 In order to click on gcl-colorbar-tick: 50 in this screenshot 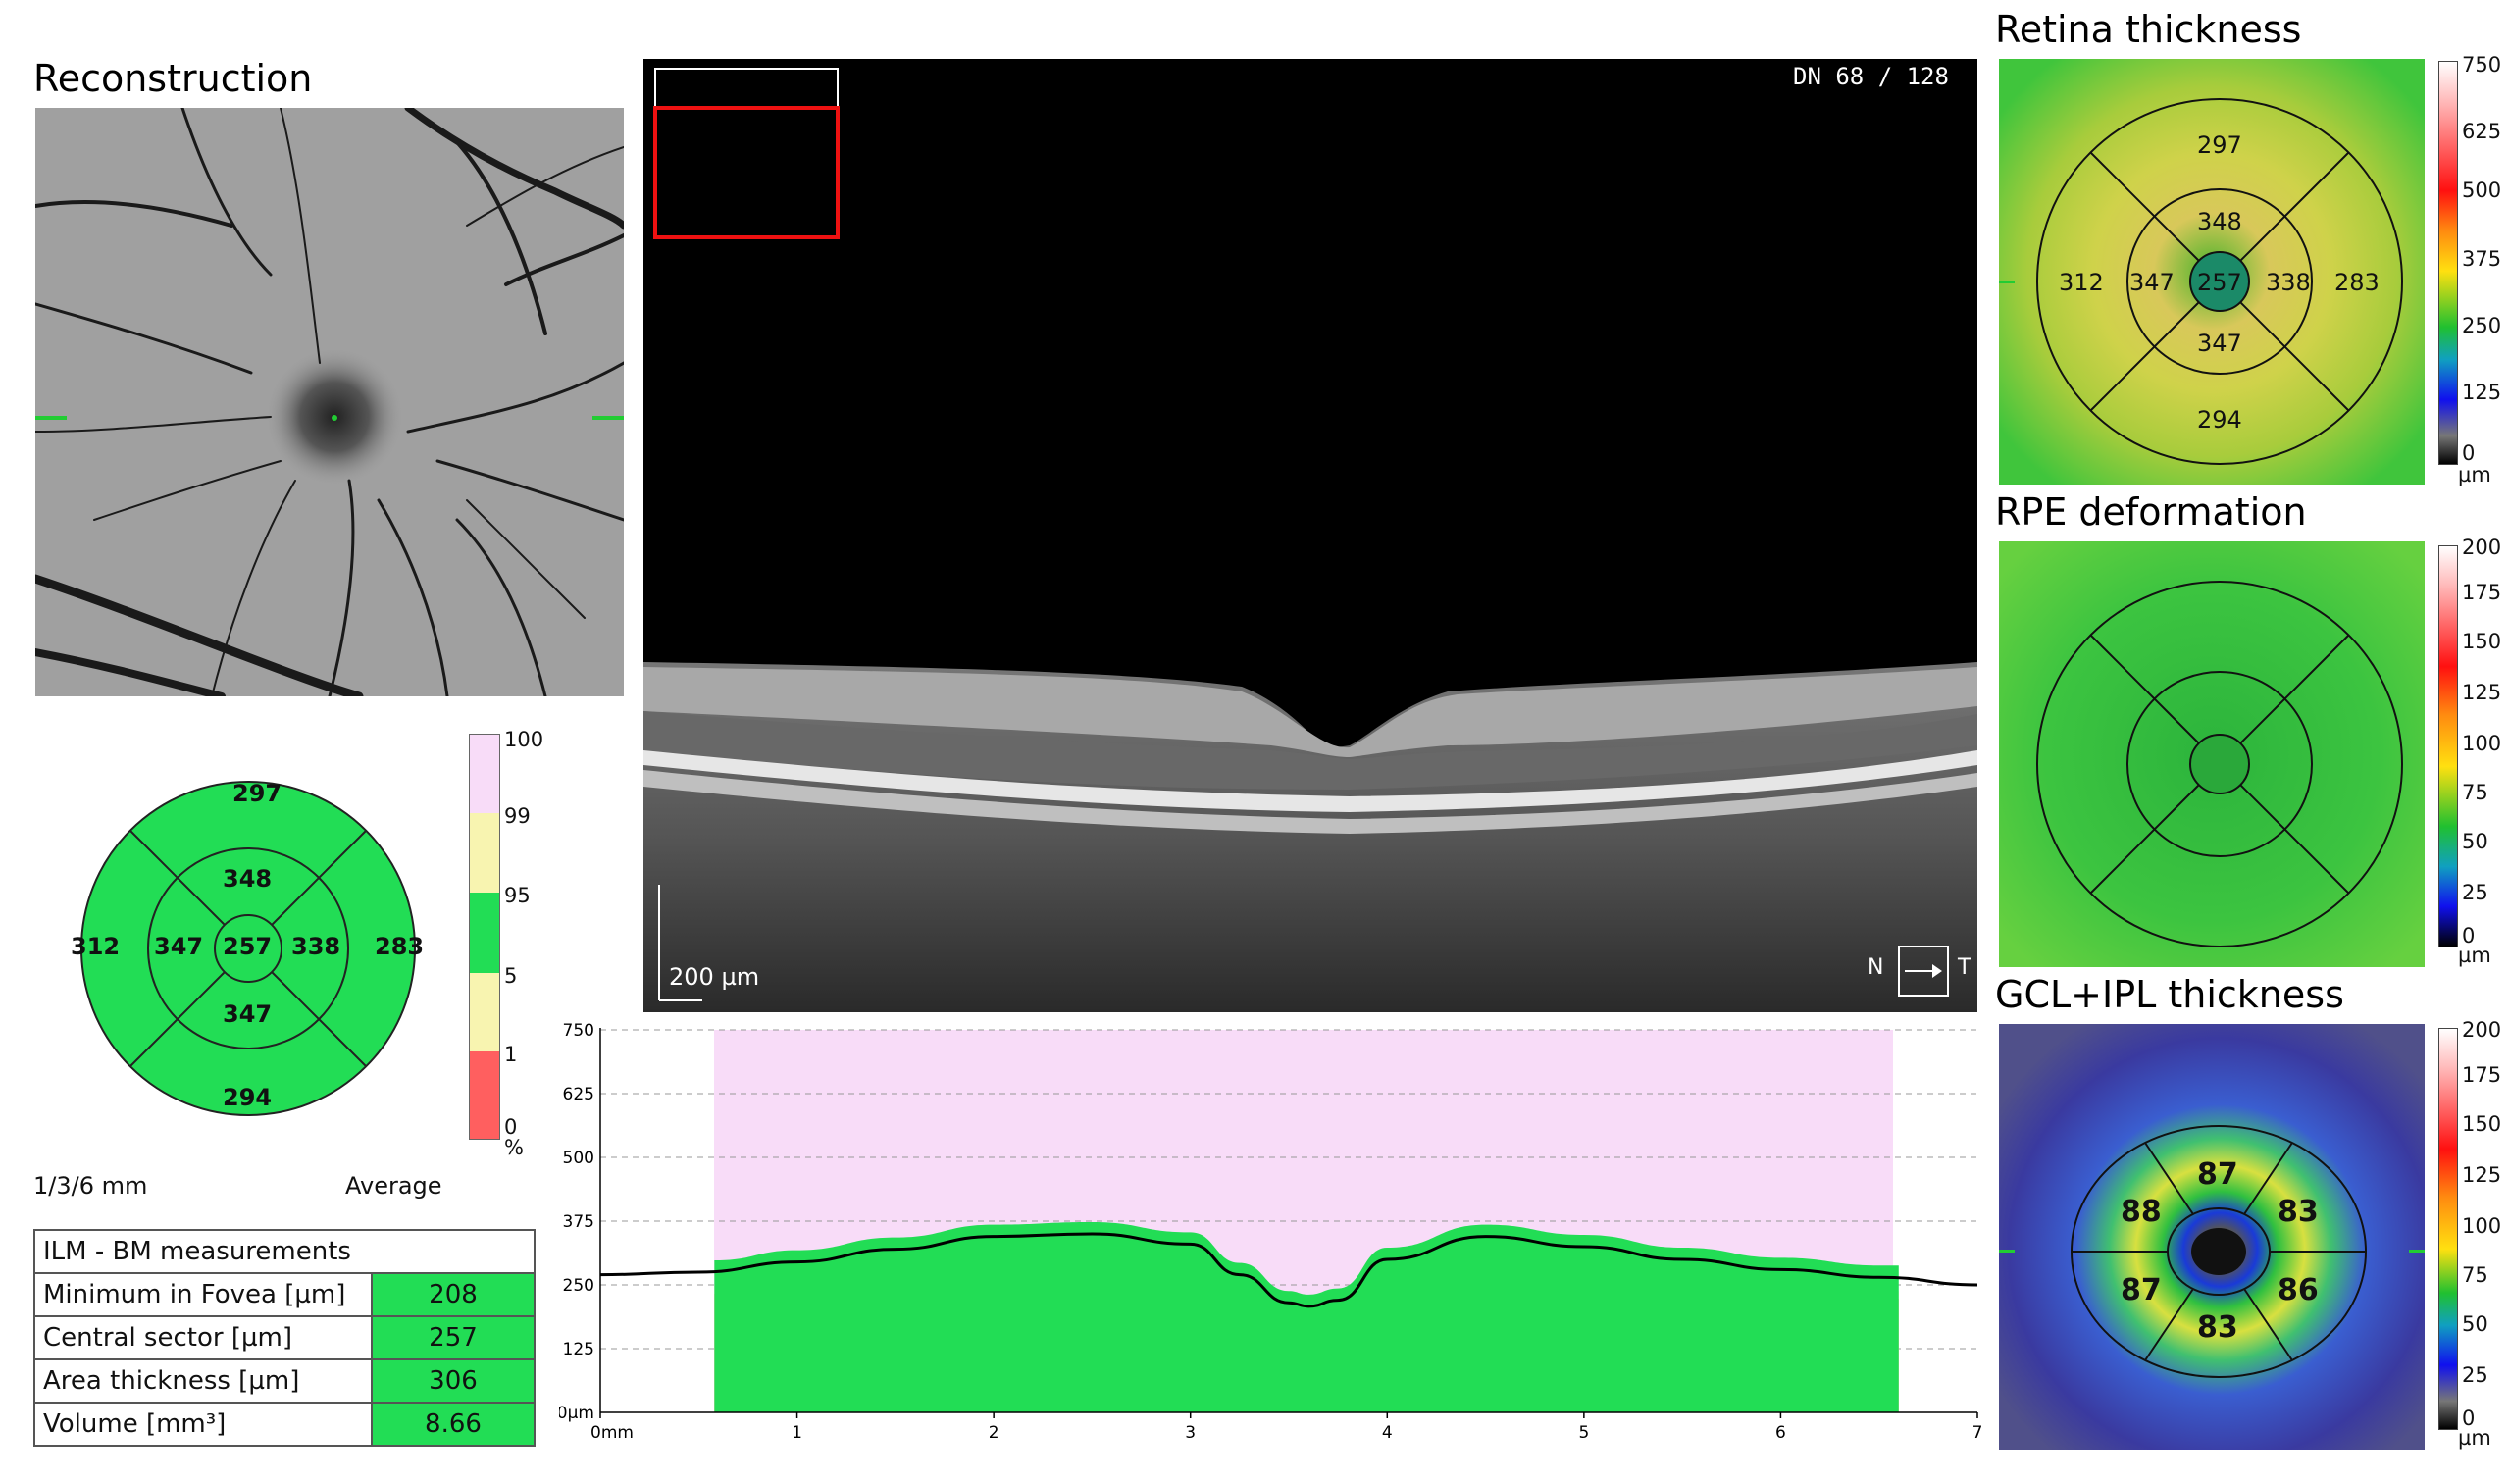, I will do `click(2475, 1324)`.